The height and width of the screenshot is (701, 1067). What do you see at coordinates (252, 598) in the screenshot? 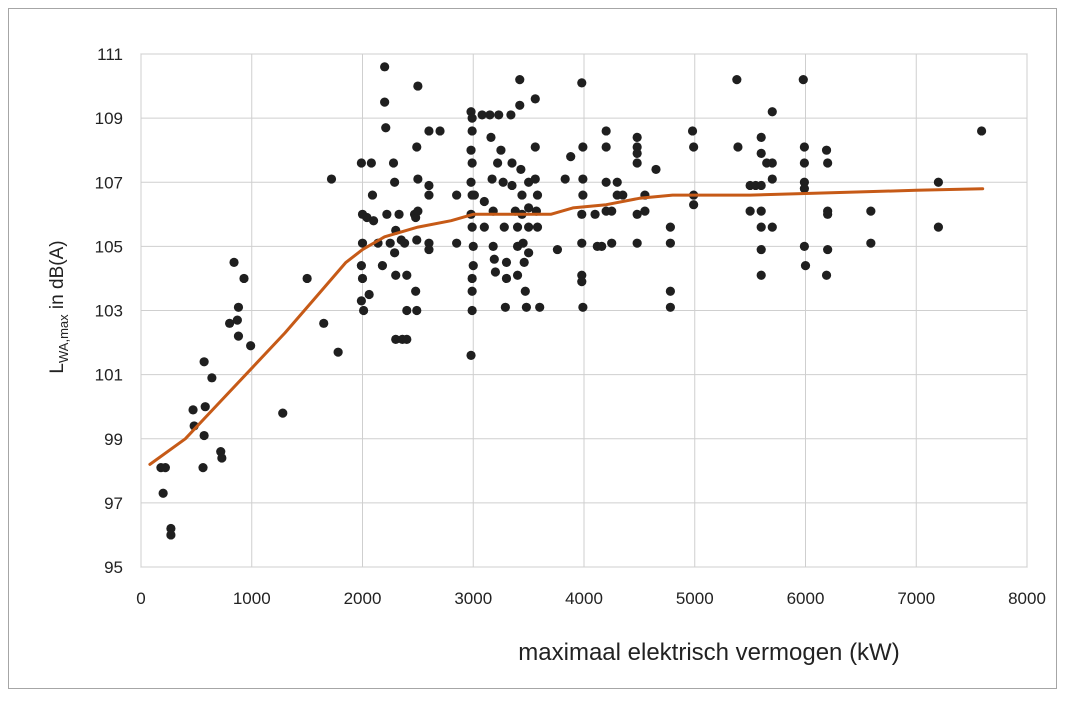
I see `x-tick-label: 1000` at bounding box center [252, 598].